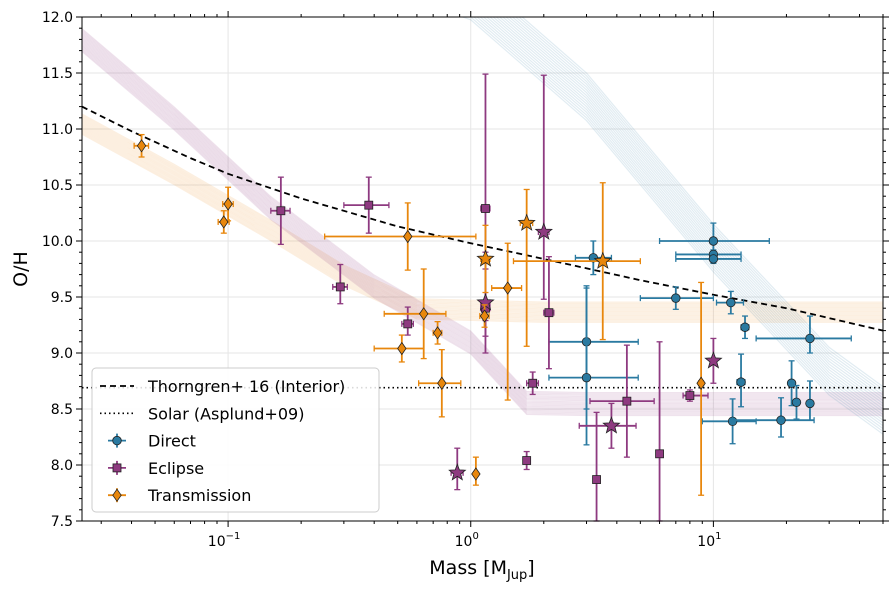  I want to click on y-tick-label: 10.0, so click(57, 242).